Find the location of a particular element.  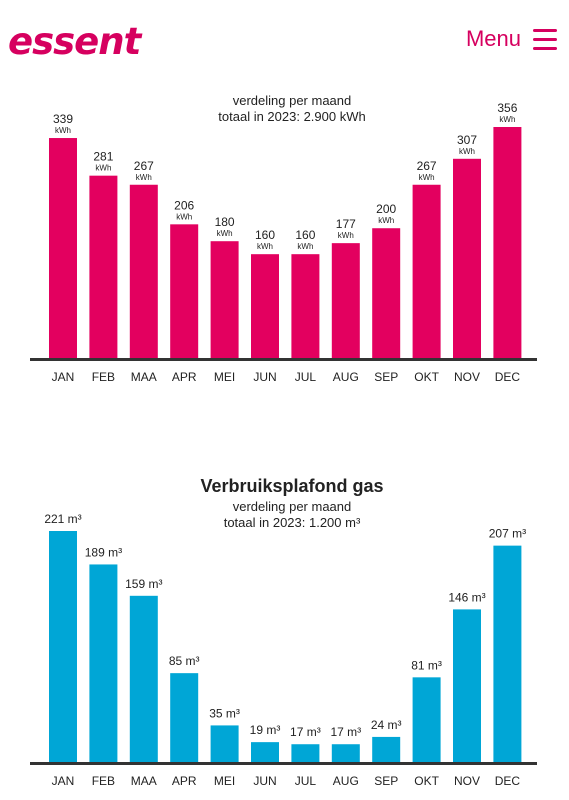

data-label: 85 m³ is located at coordinates (184, 661).